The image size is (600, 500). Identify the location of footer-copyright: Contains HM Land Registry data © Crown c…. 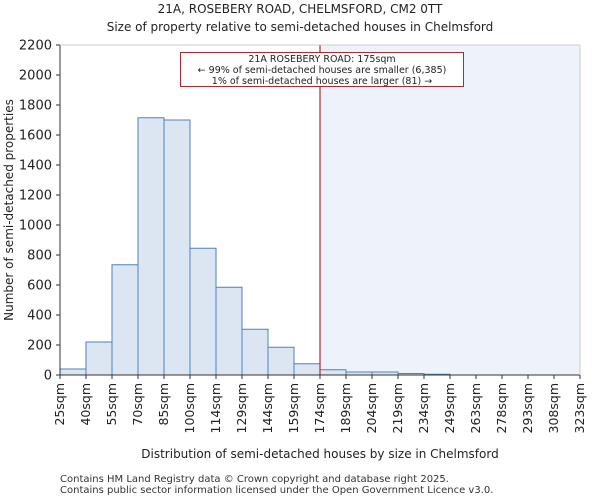
(254, 479).